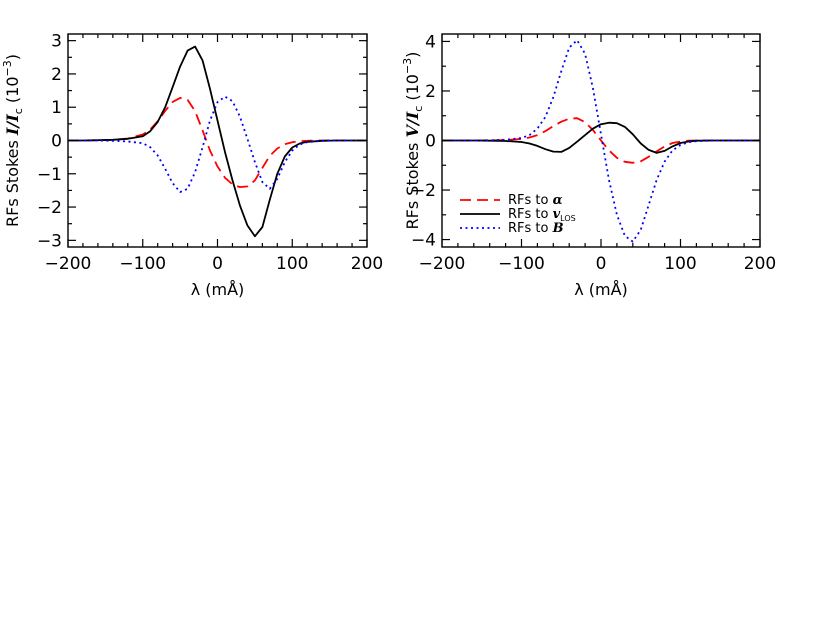 The image size is (830, 636). Describe the element at coordinates (49, 241) in the screenshot. I see `y-tick-label: −3` at that location.